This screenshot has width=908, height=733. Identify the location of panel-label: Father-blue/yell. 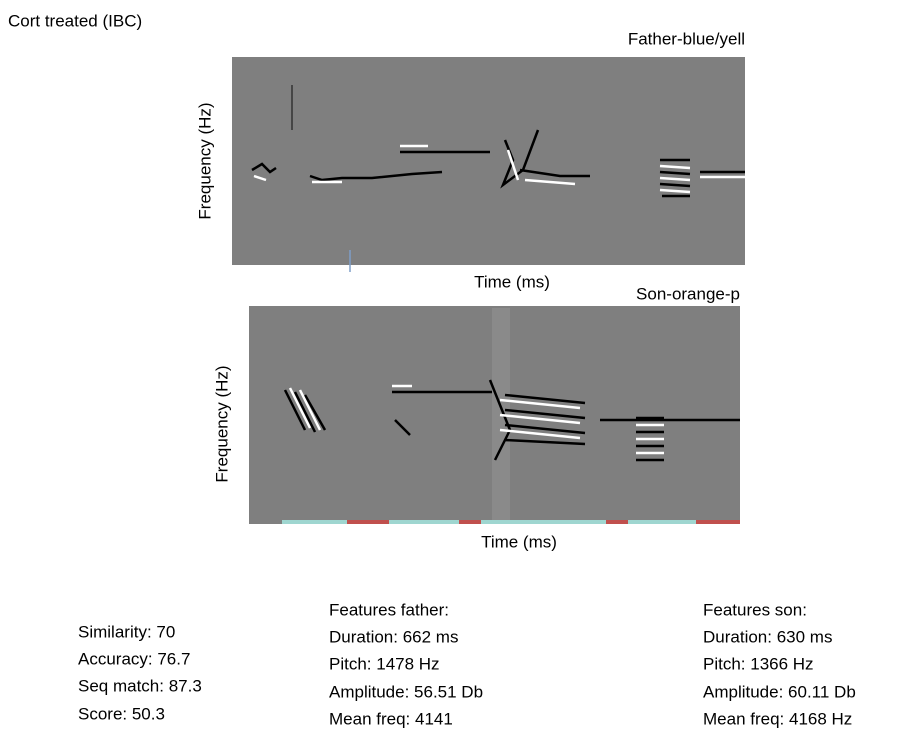
(686, 38).